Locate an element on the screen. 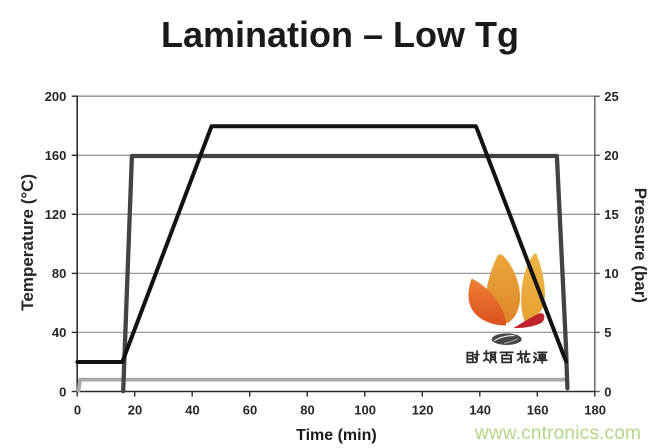 This screenshot has width=660, height=448. svg-text: Temperature (°C) is located at coordinates (27, 242).